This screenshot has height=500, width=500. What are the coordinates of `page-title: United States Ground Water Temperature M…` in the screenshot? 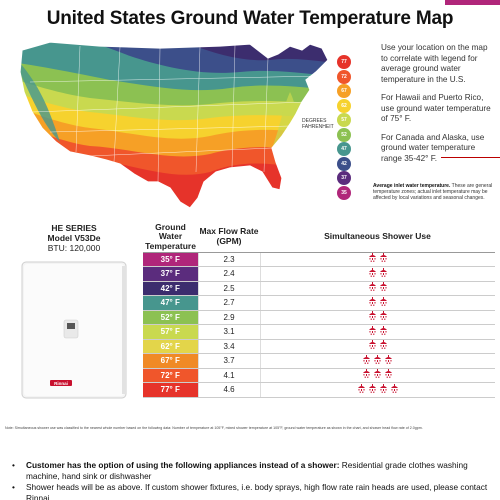 It's located at (250, 18).